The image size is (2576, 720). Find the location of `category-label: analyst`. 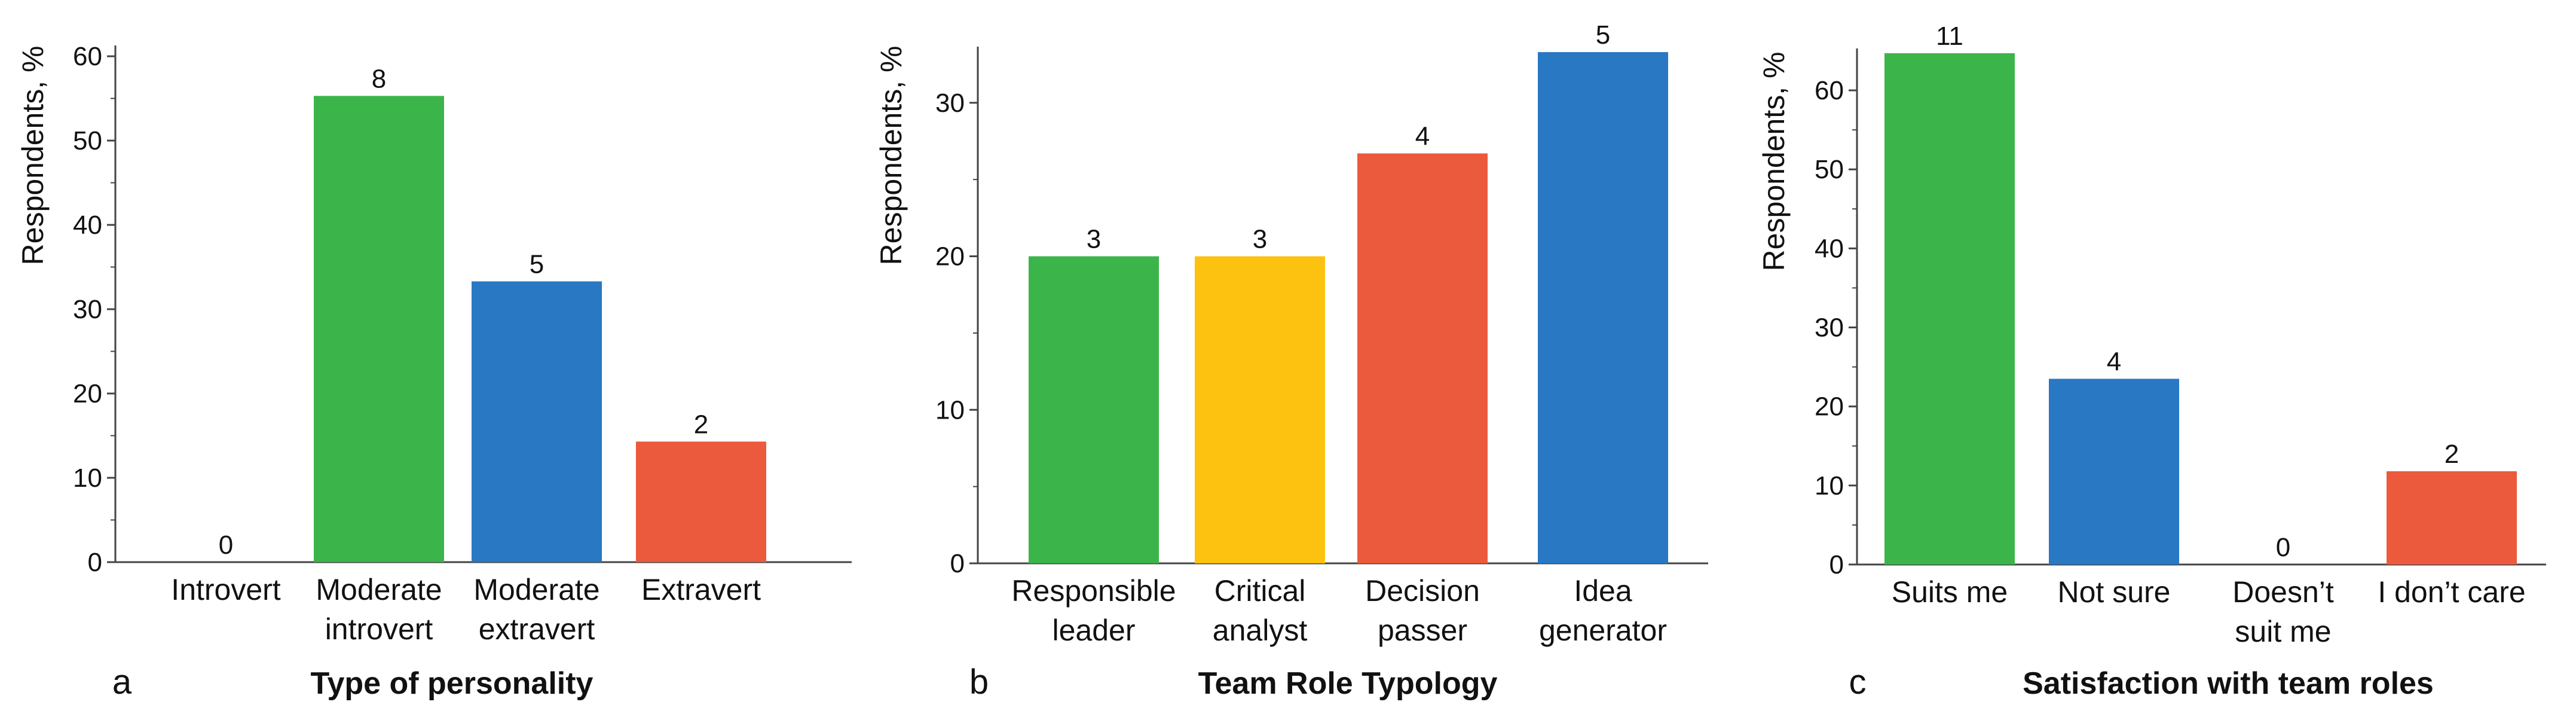

category-label: analyst is located at coordinates (1260, 631).